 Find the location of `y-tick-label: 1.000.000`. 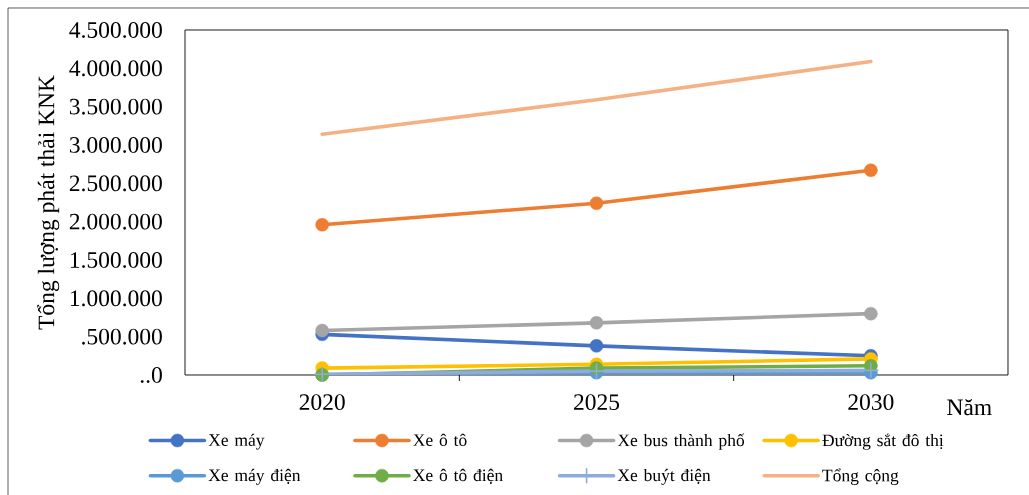

y-tick-label: 1.000.000 is located at coordinates (116, 298).